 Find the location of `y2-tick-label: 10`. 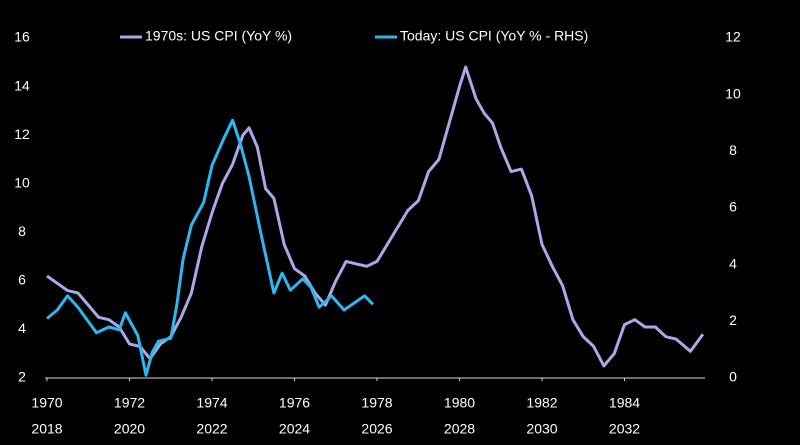

y2-tick-label: 10 is located at coordinates (733, 93).